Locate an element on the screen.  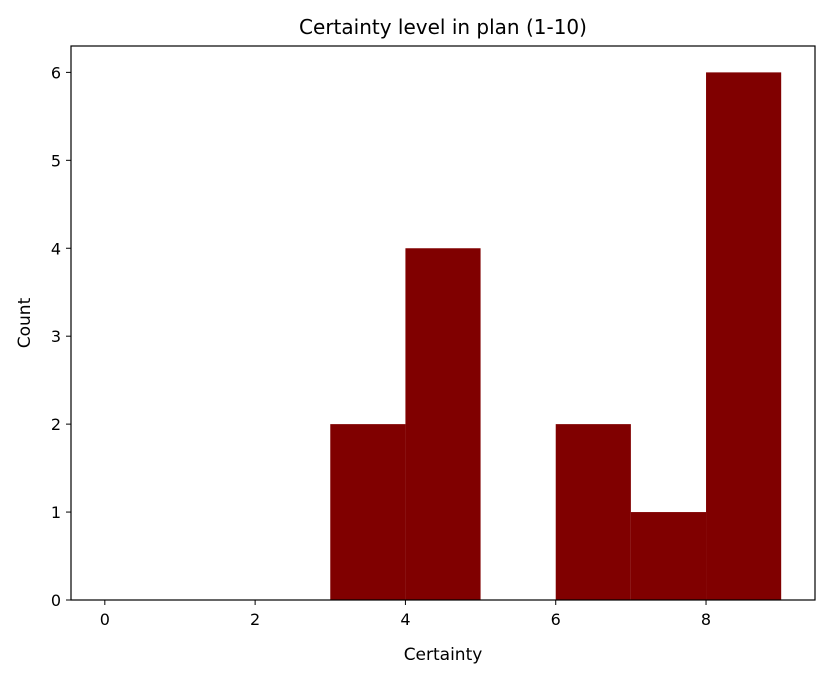
x-tick-label-2: 4 is located at coordinates (405, 619).